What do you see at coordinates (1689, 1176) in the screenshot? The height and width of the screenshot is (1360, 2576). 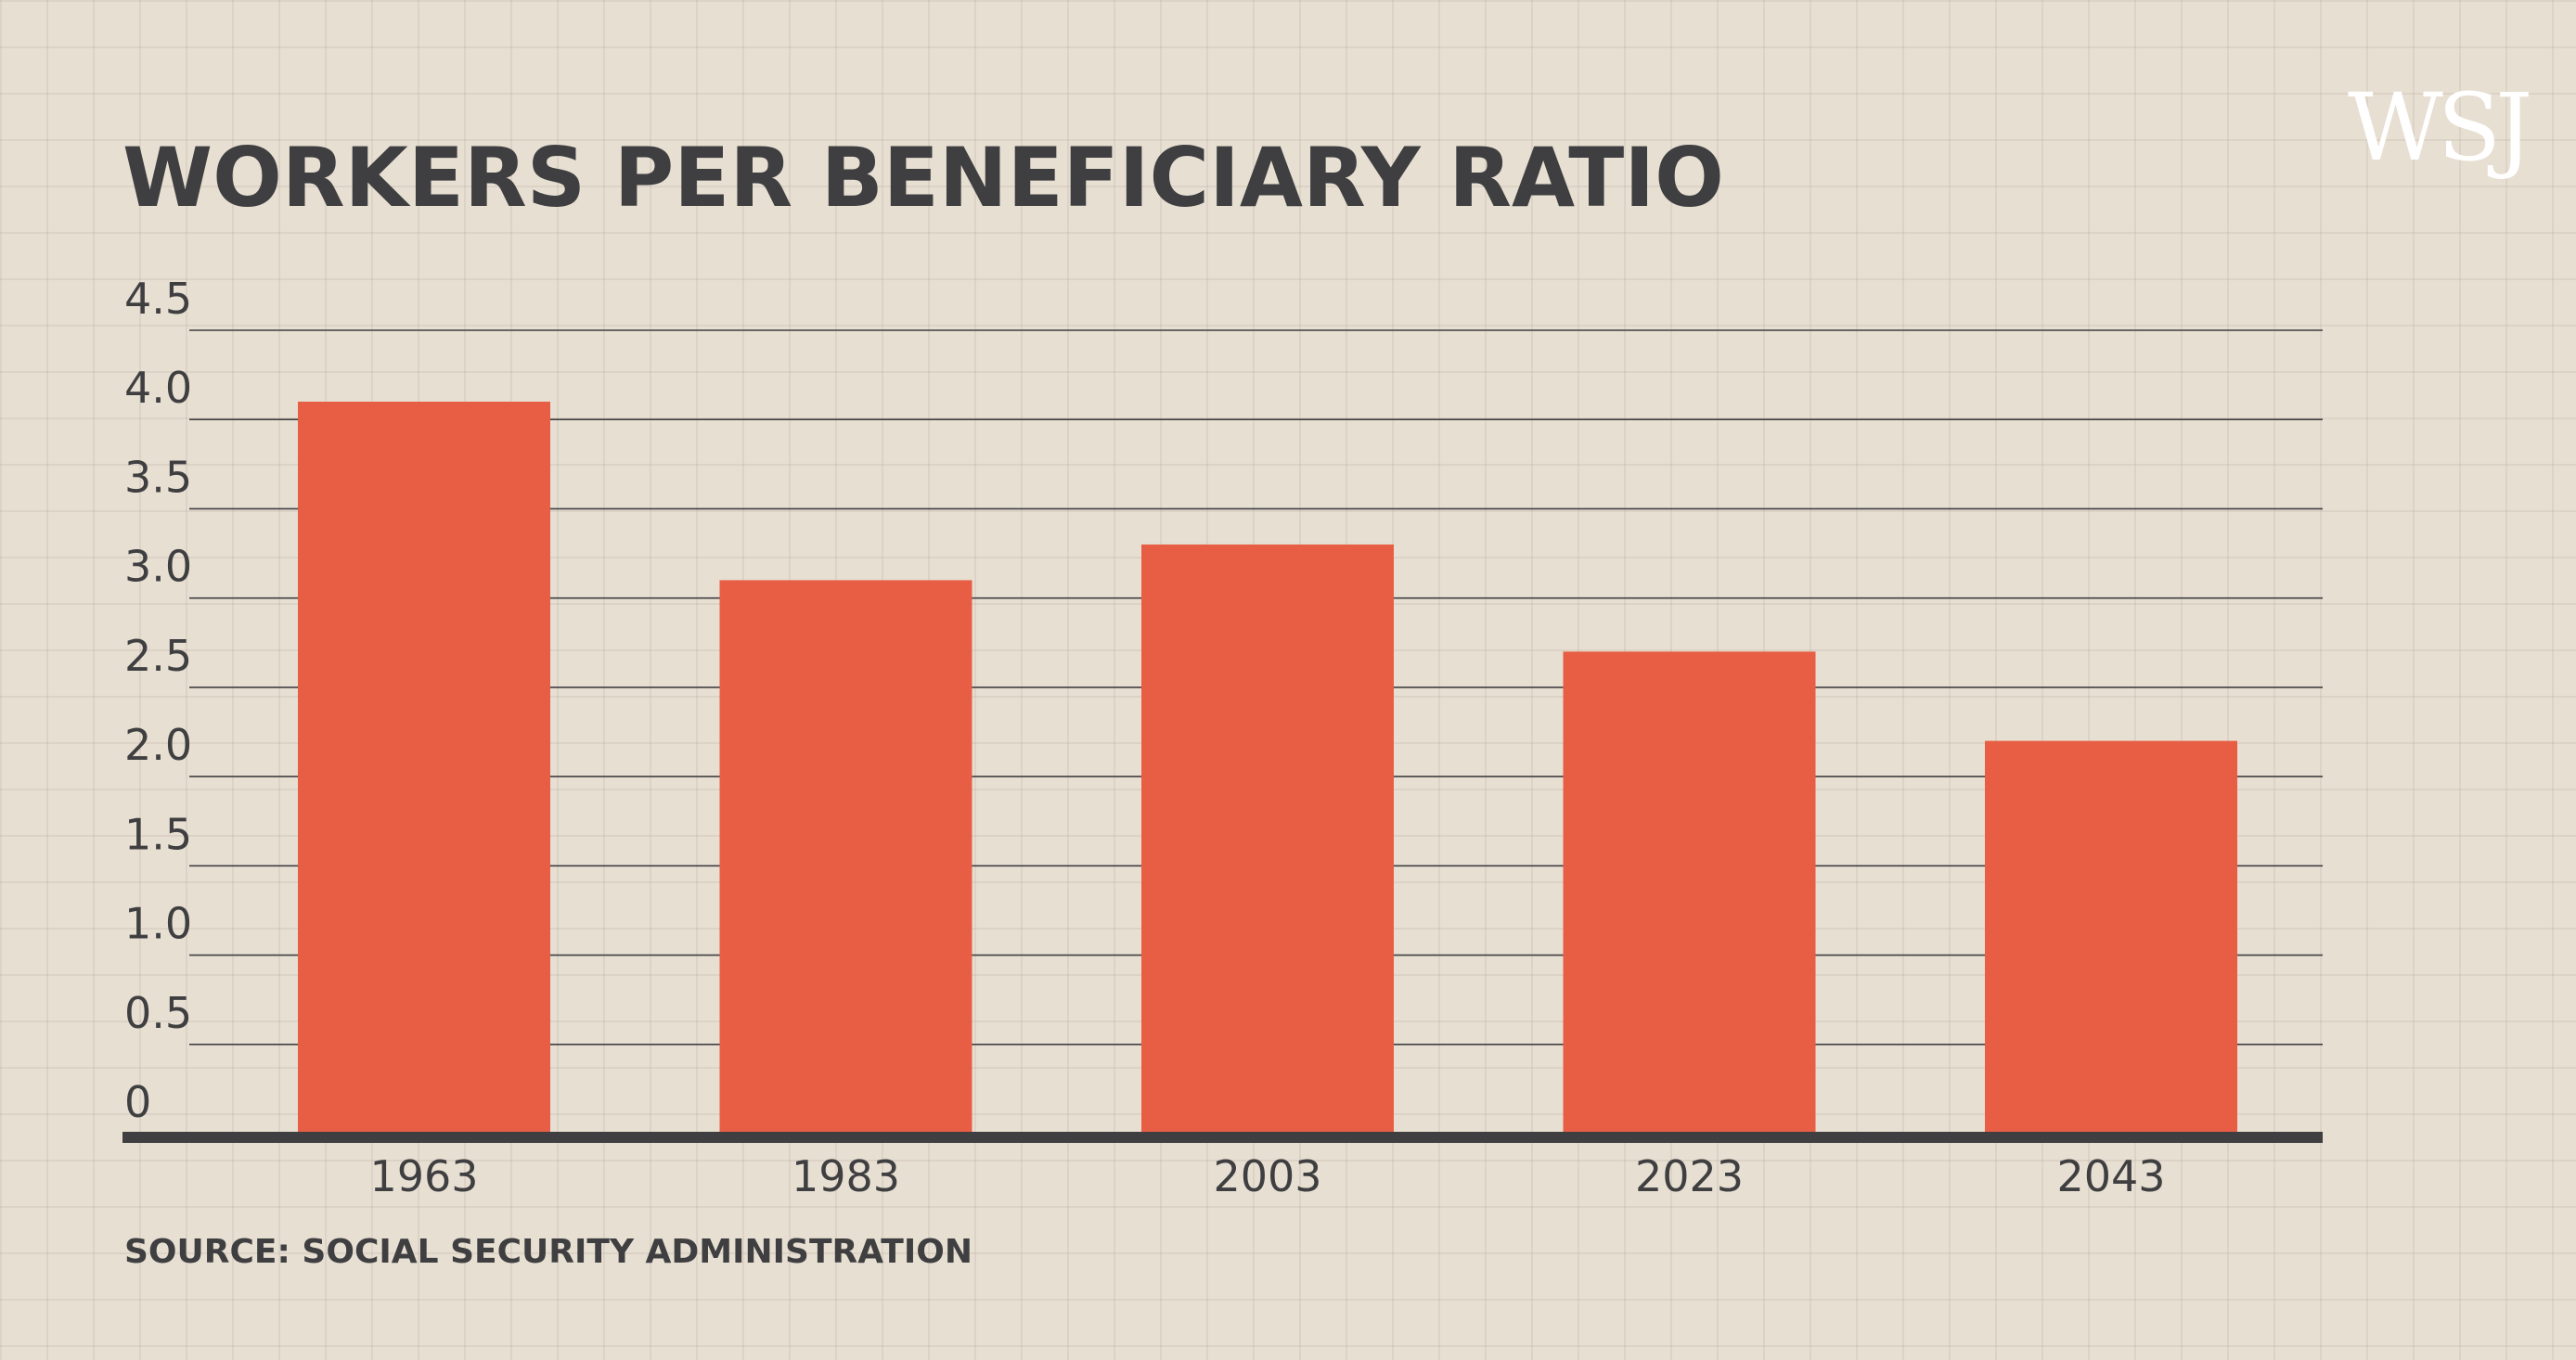 I see `x-tick-label: 2023` at bounding box center [1689, 1176].